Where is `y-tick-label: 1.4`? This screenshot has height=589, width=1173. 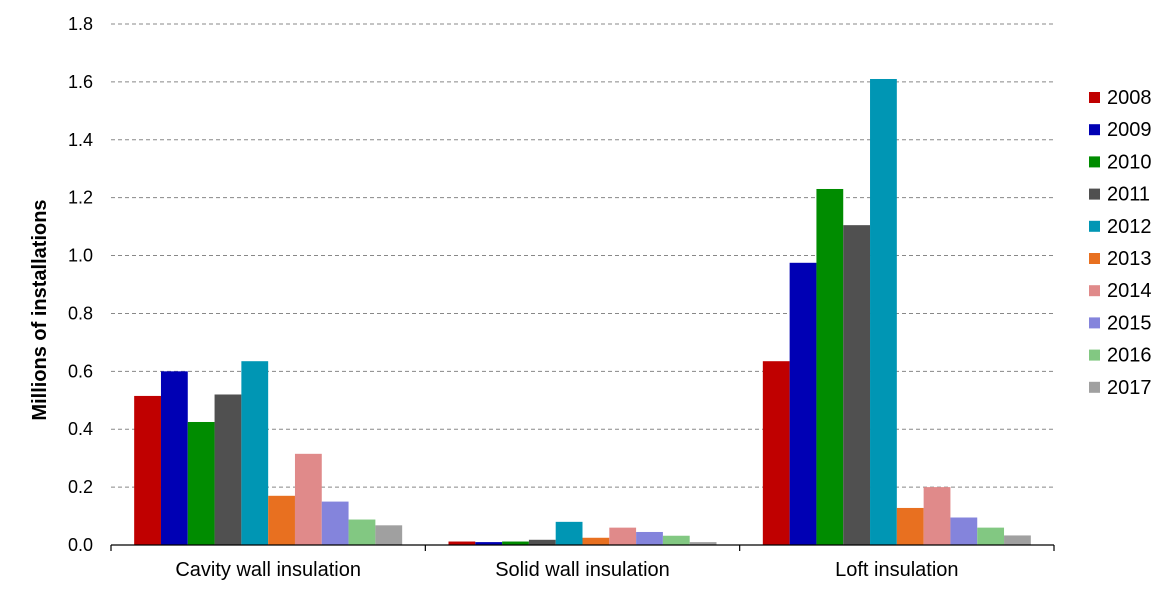 y-tick-label: 1.4 is located at coordinates (80, 140).